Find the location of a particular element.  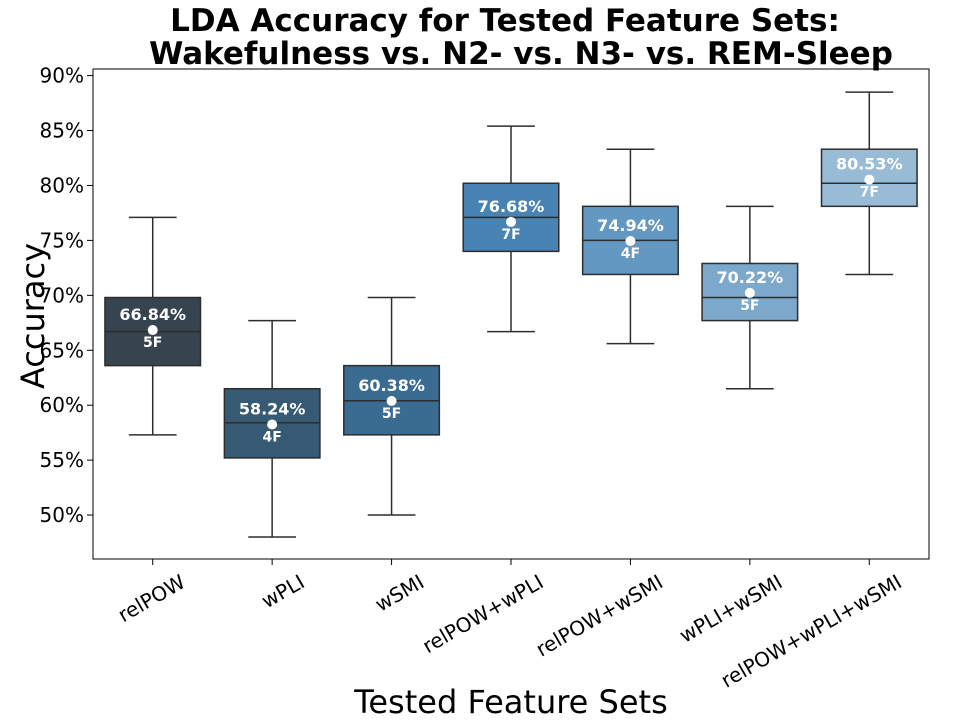

y-tick-label: 50% is located at coordinates (62, 515).